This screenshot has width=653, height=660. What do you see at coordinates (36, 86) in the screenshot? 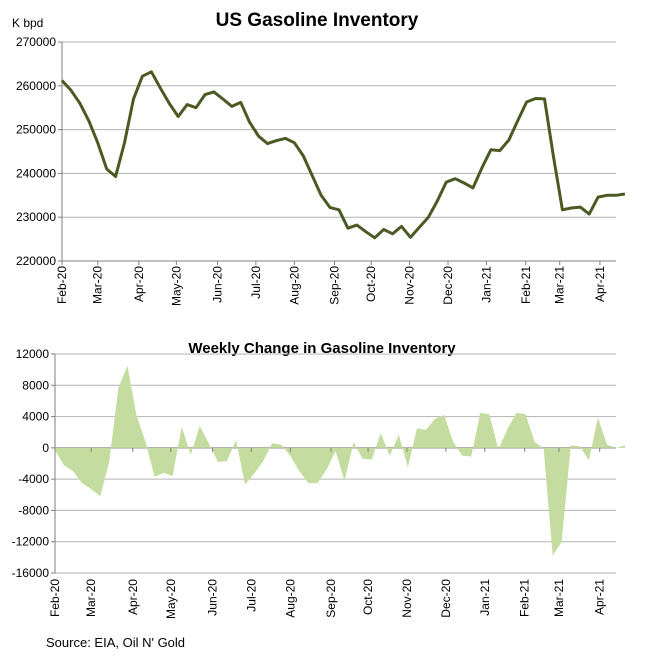
I see `y-tick-label: 260000` at bounding box center [36, 86].